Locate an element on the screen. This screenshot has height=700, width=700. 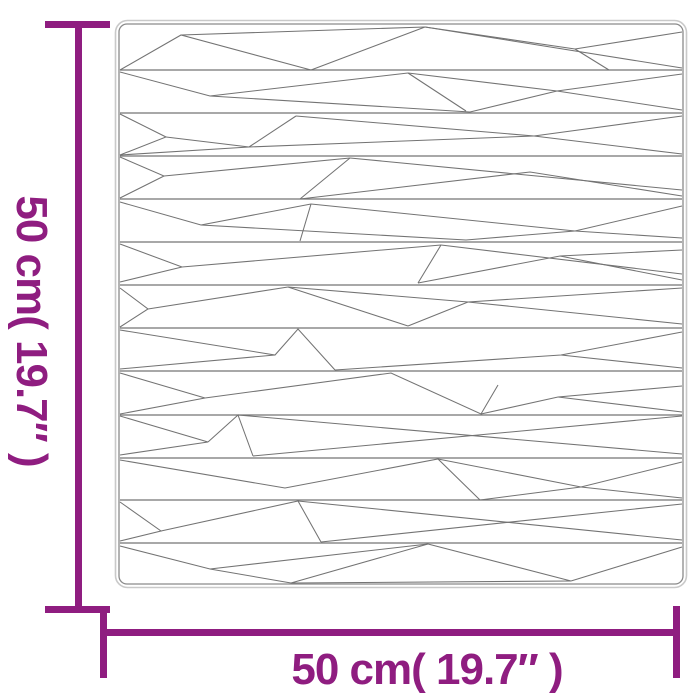
vertical-dimension-bottom-cap is located at coordinates (77, 609).